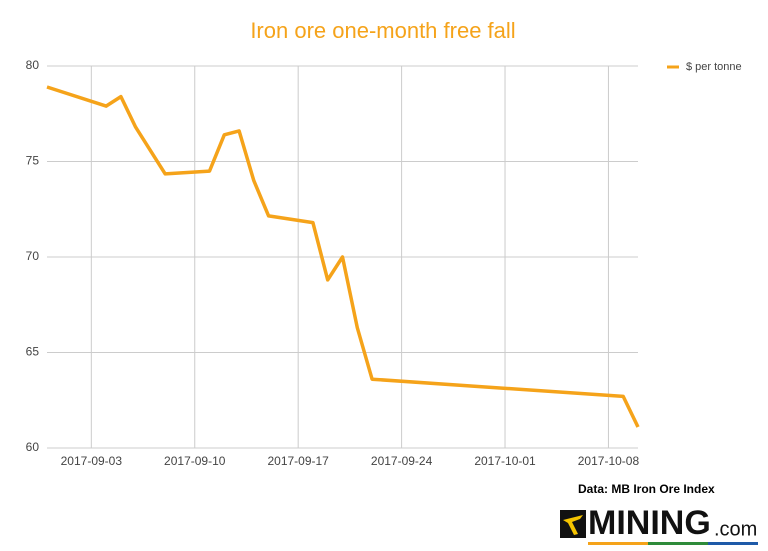 Image resolution: width=768 pixels, height=551 pixels. Describe the element at coordinates (573, 525) in the screenshot. I see `logo-pickaxe` at that location.